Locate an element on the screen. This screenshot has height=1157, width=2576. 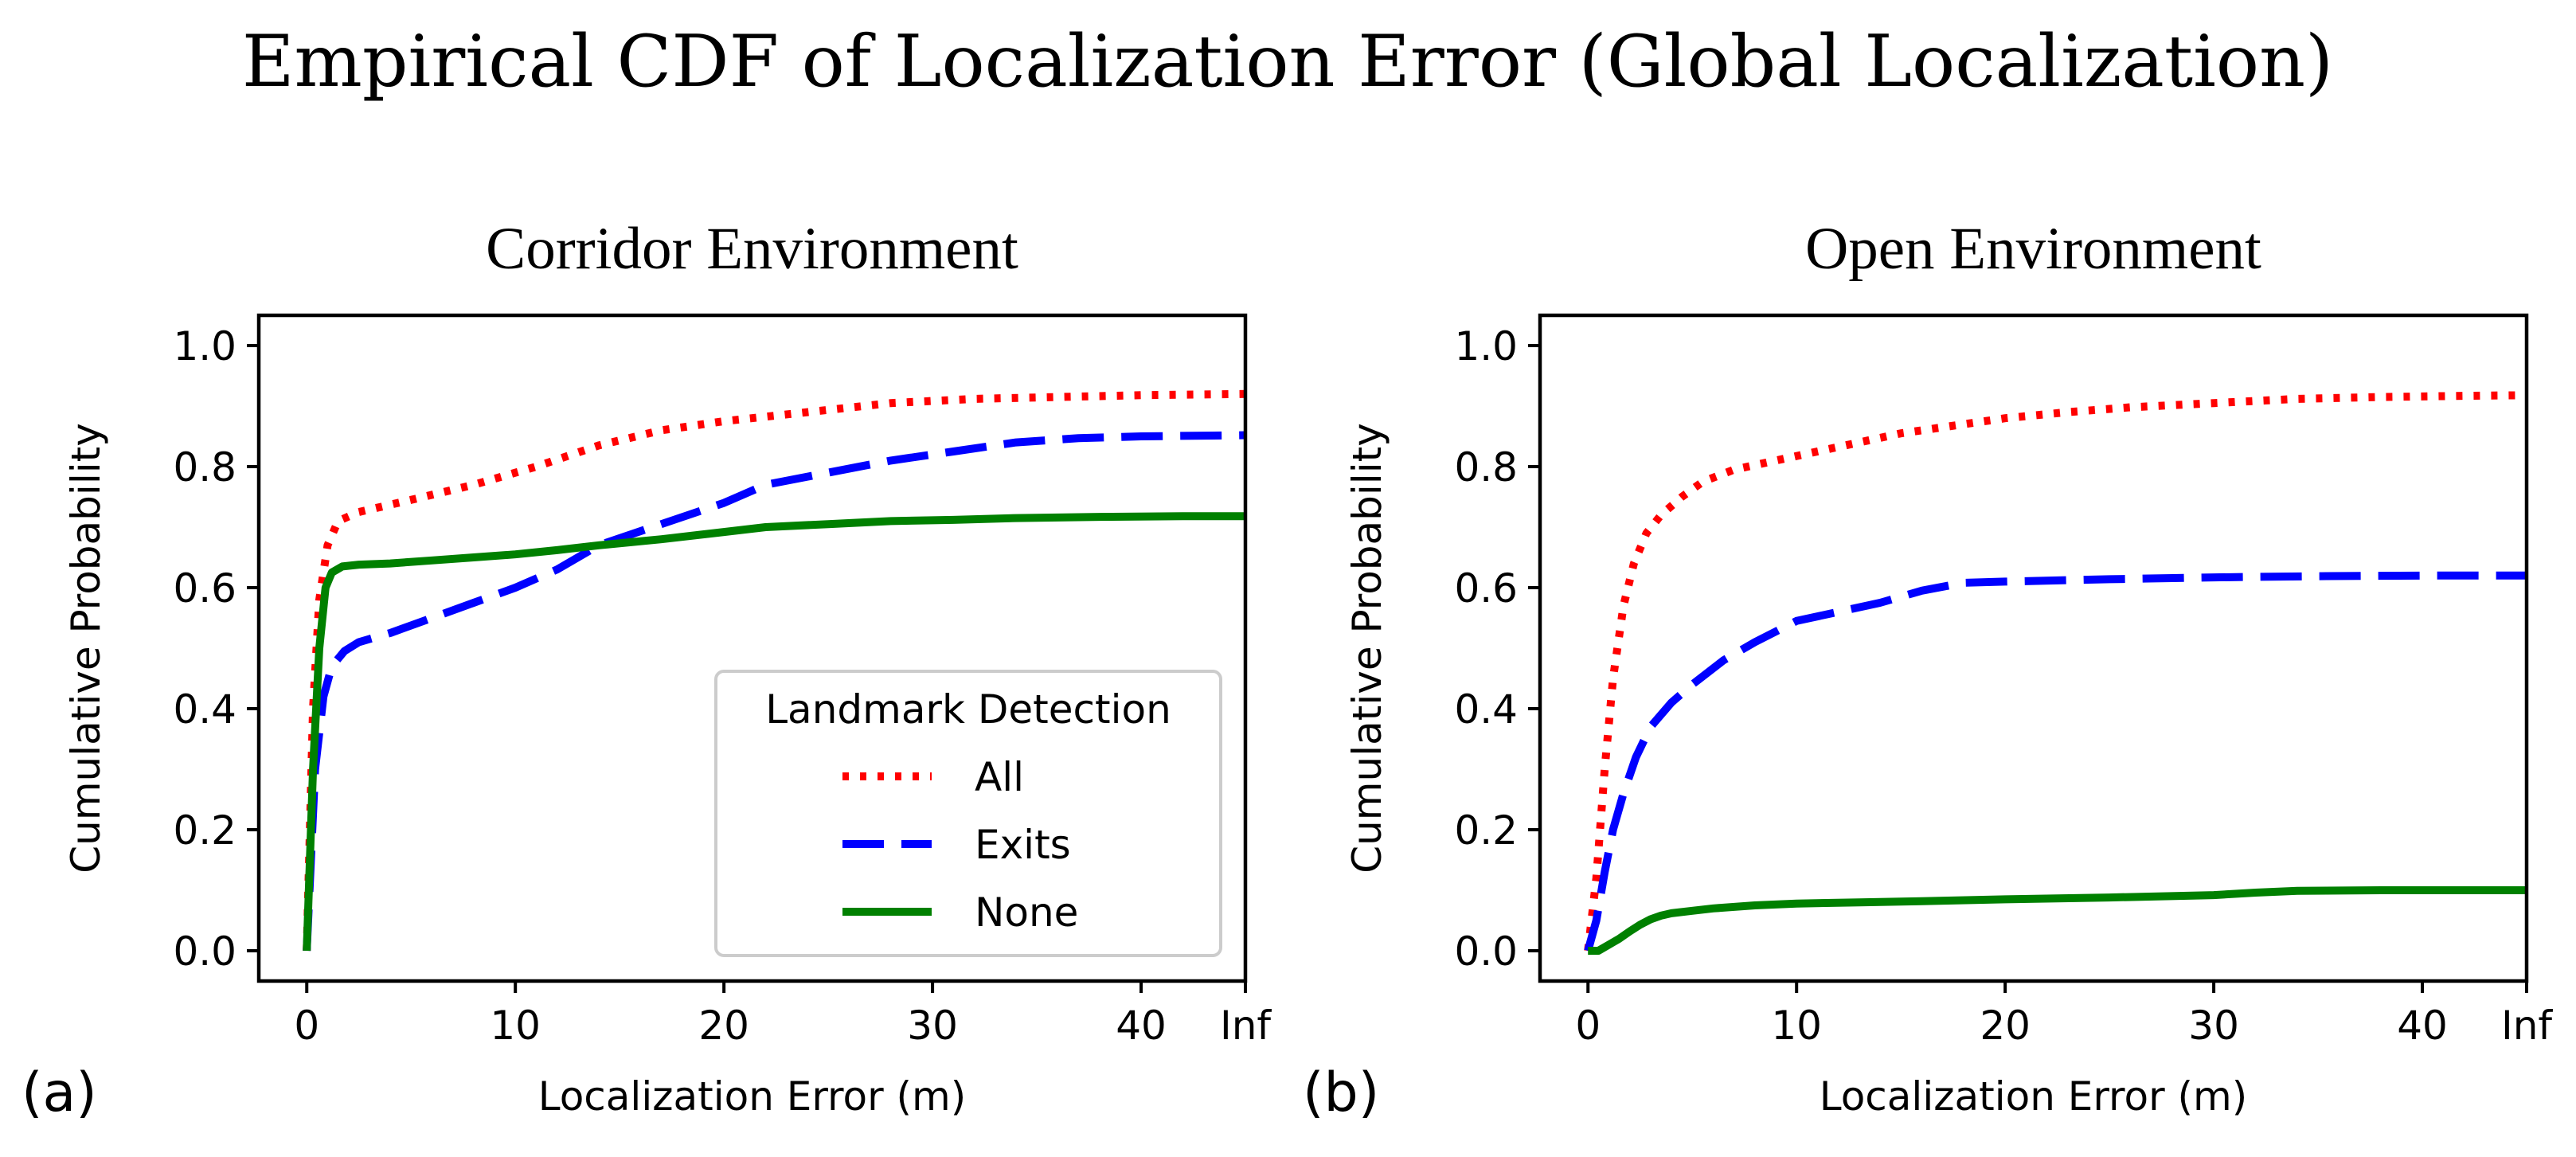
panel-letter: (b) is located at coordinates (1341, 1092).